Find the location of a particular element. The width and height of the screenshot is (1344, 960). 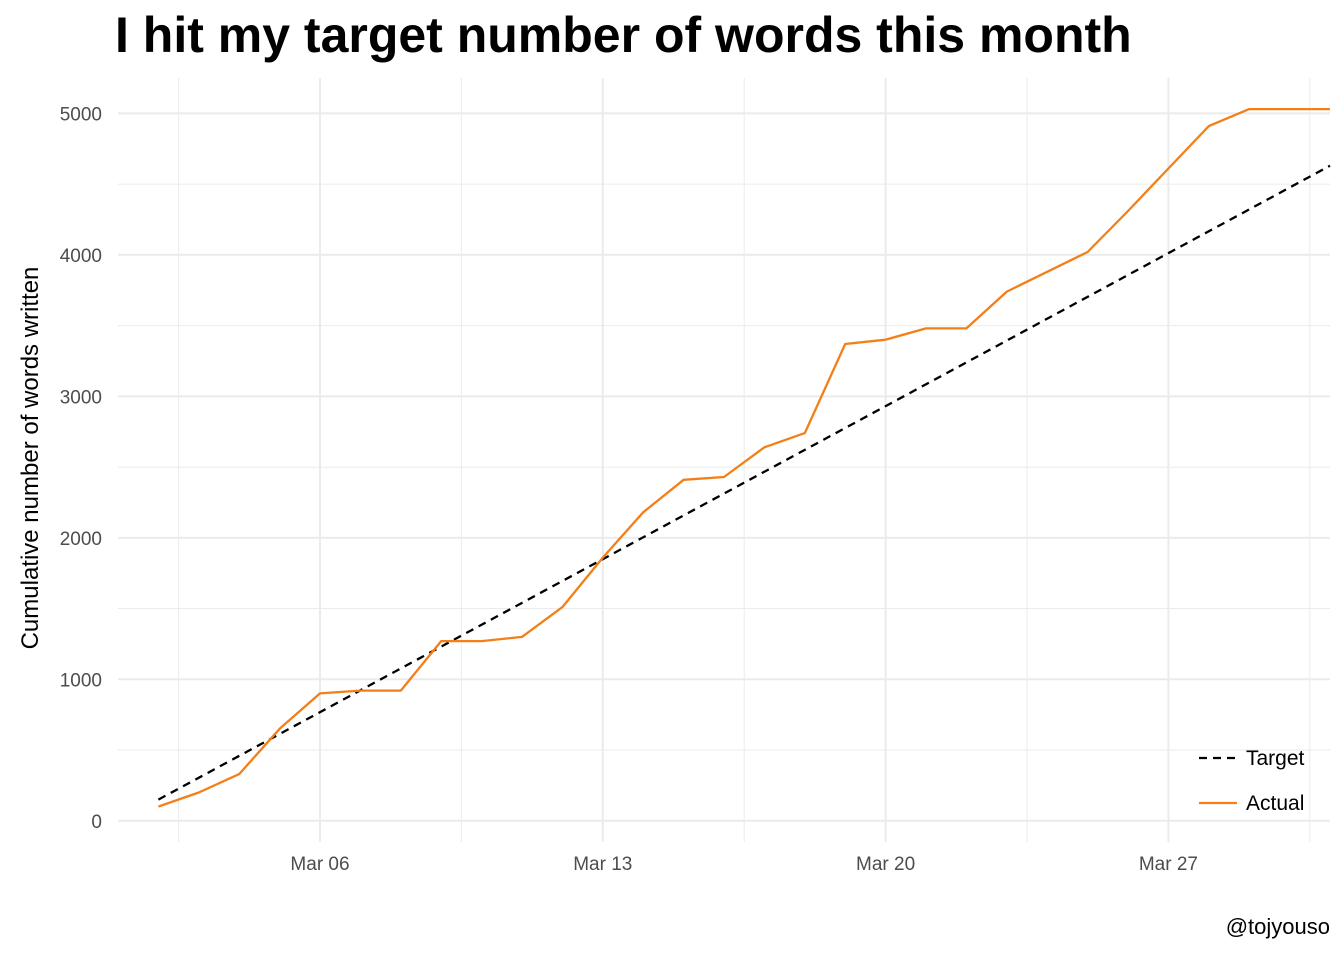

x-tick-label: Mar 06 is located at coordinates (319, 864).